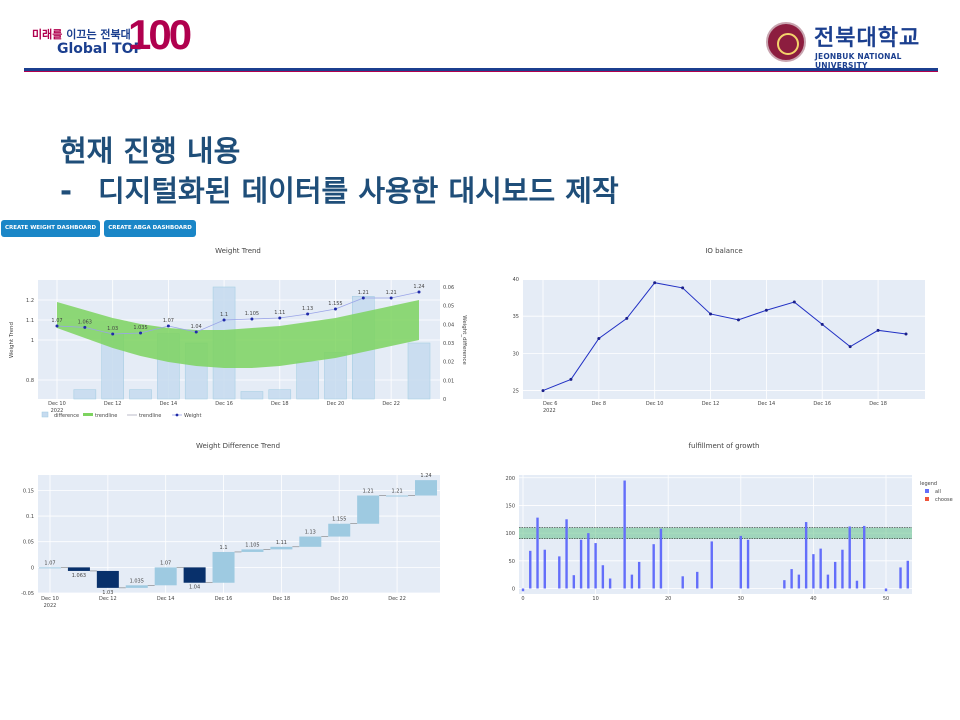 The image size is (960, 720). I want to click on header-divider-accent, so click(481, 71).